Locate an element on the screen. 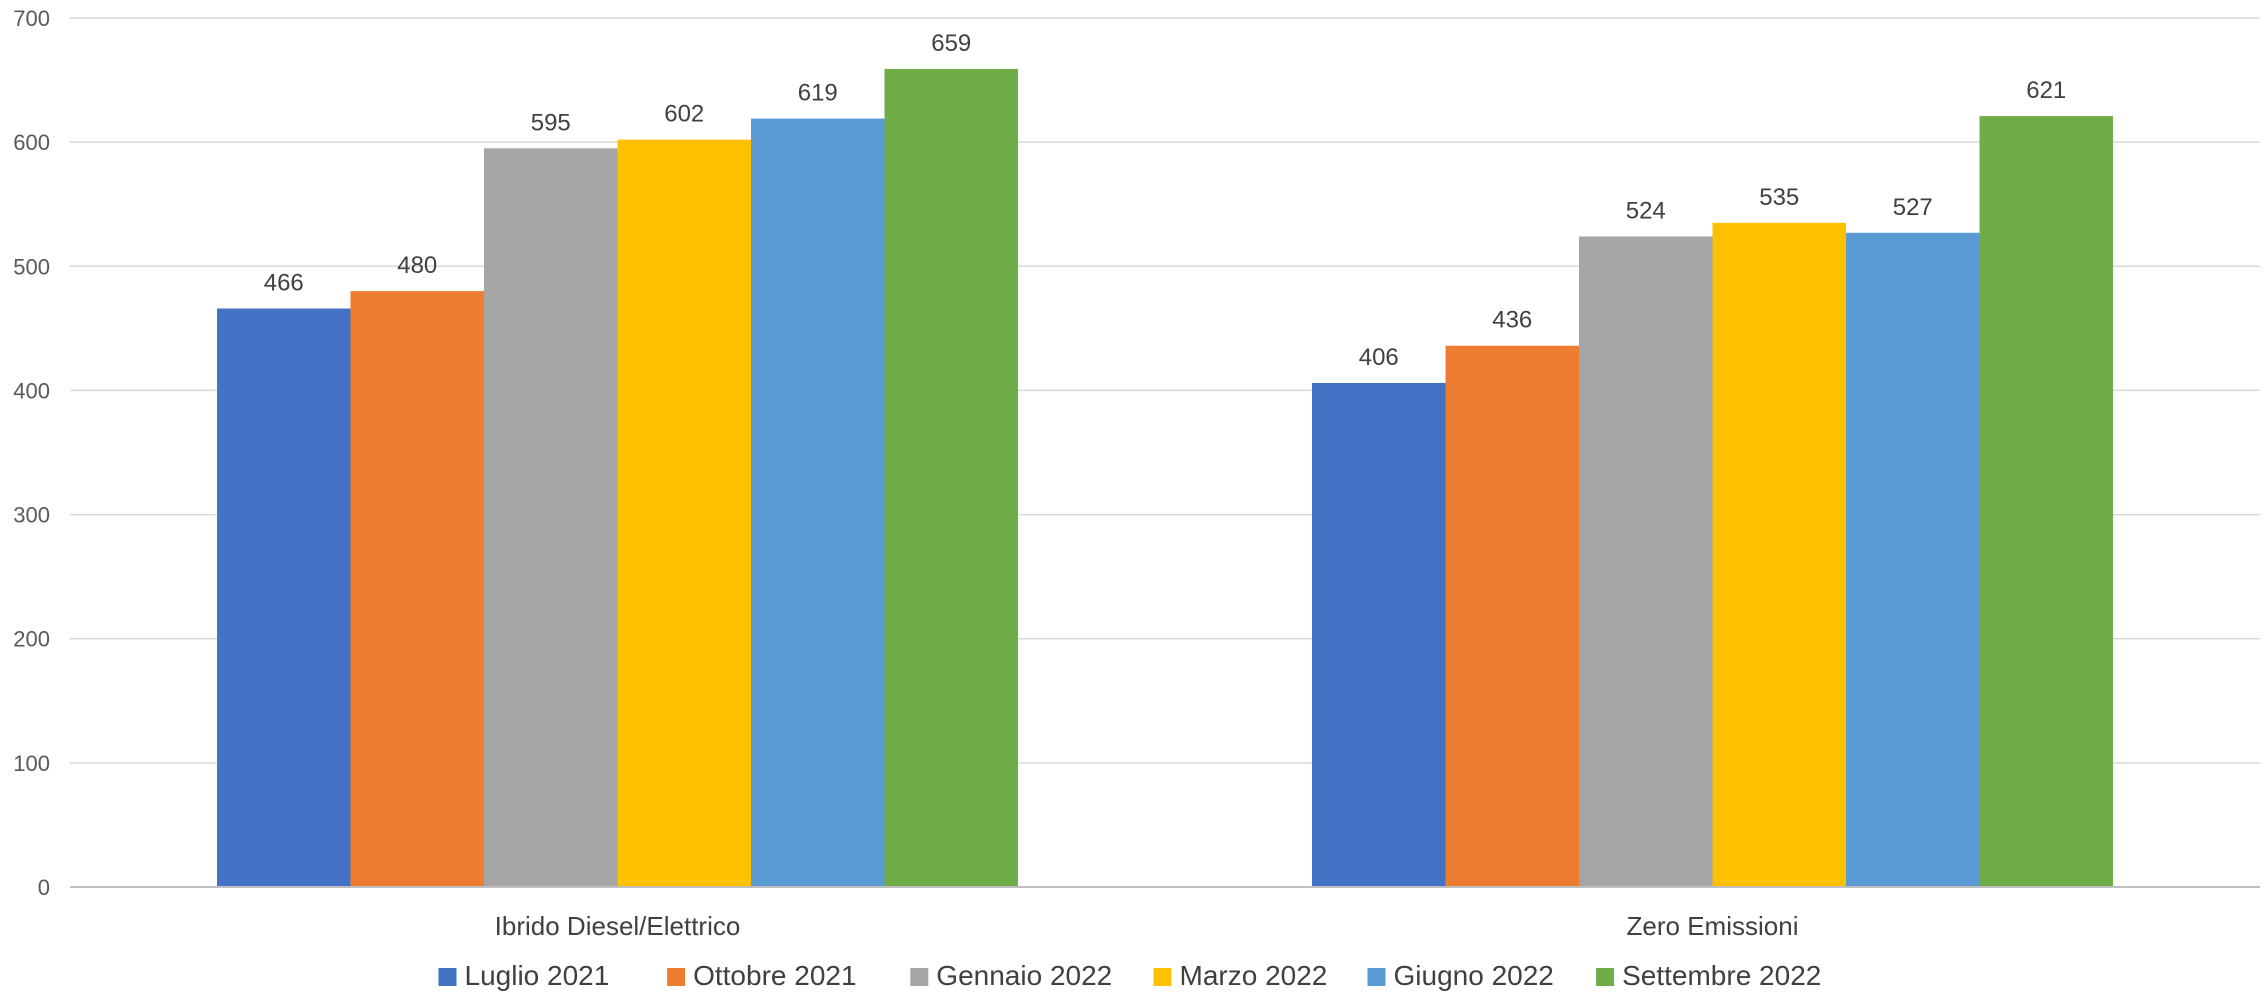 Image resolution: width=2267 pixels, height=1006 pixels. y-tick-label: 600 is located at coordinates (31, 142).